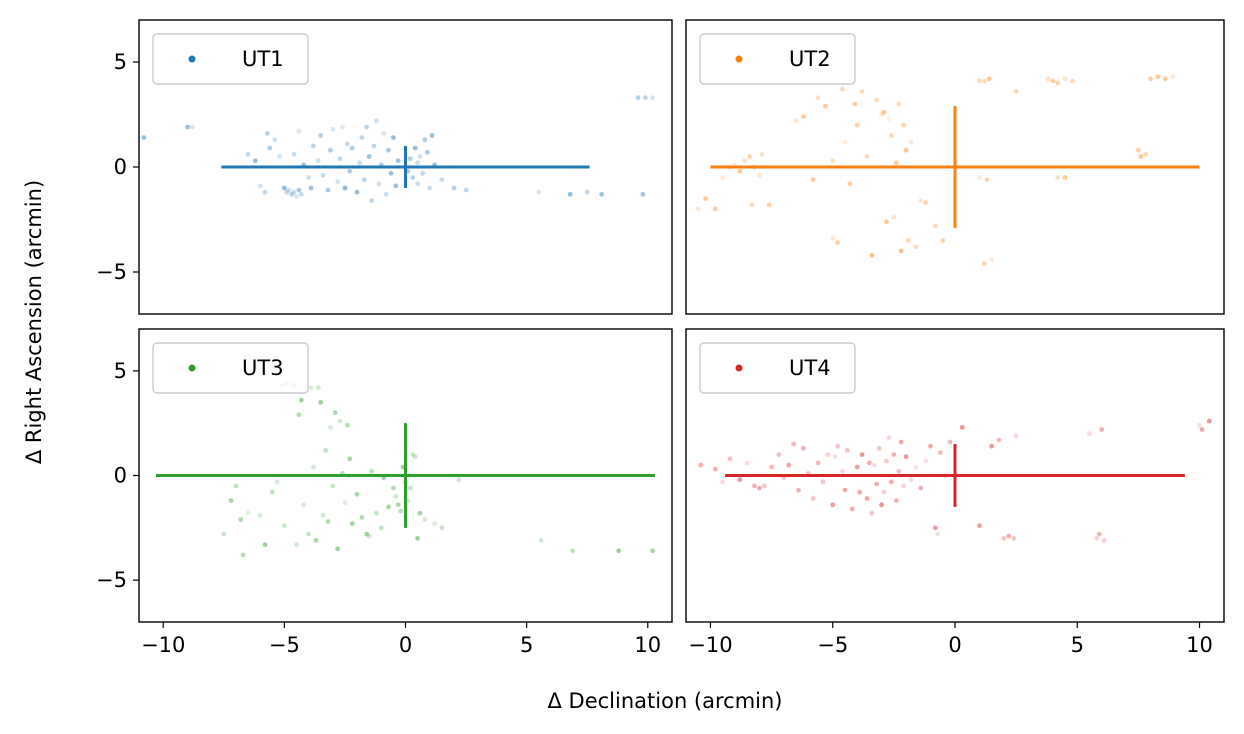  What do you see at coordinates (34, 322) in the screenshot?
I see `y-axis-label: Δ Right Ascension (arcmin)` at bounding box center [34, 322].